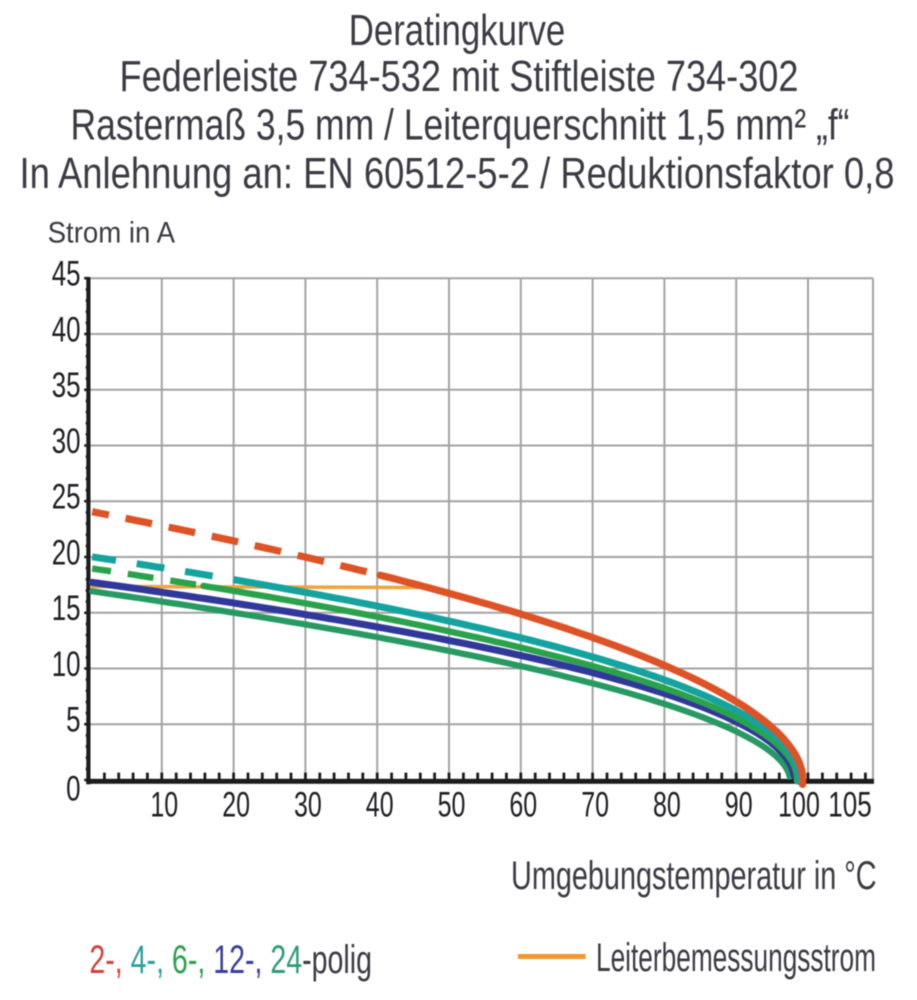 This screenshot has height=1000, width=917. Describe the element at coordinates (66, 385) in the screenshot. I see `svg-text: 35` at that location.